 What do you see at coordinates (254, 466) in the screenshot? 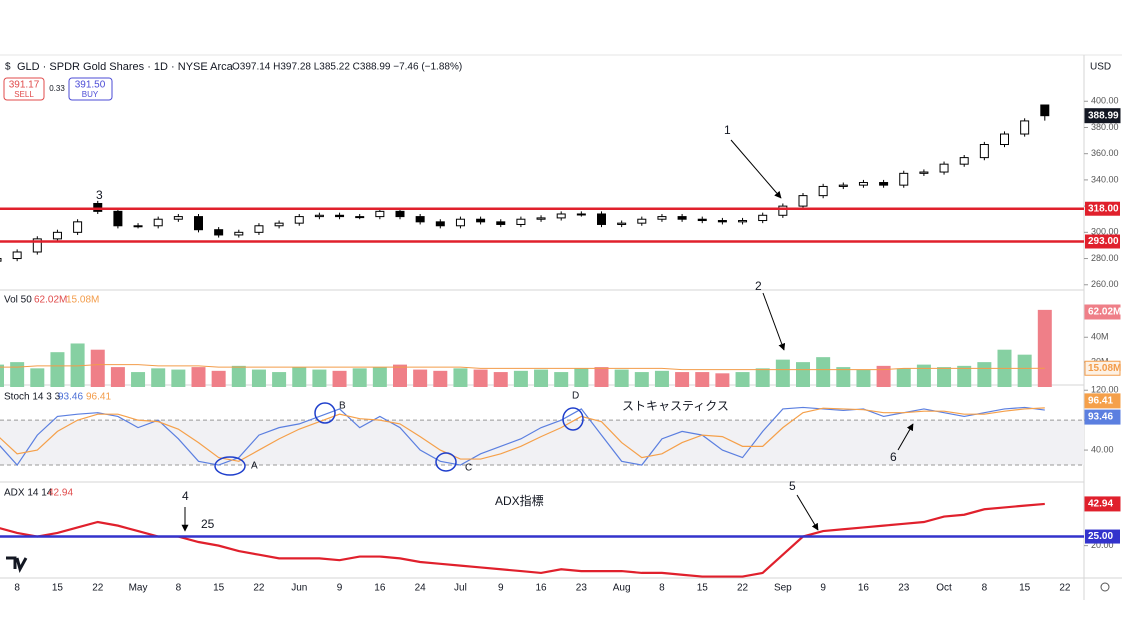
I see `annotation: A` at bounding box center [254, 466].